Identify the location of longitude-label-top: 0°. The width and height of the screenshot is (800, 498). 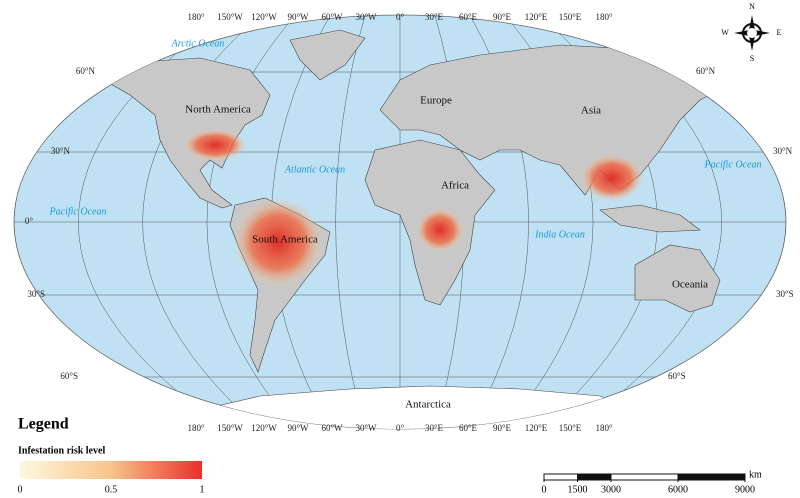
(400, 17).